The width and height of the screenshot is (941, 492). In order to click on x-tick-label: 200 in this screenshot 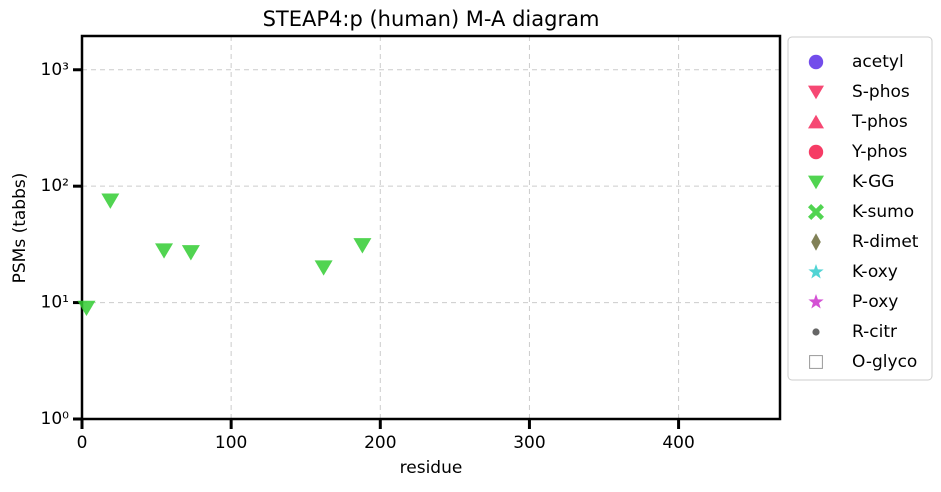, I will do `click(380, 443)`.